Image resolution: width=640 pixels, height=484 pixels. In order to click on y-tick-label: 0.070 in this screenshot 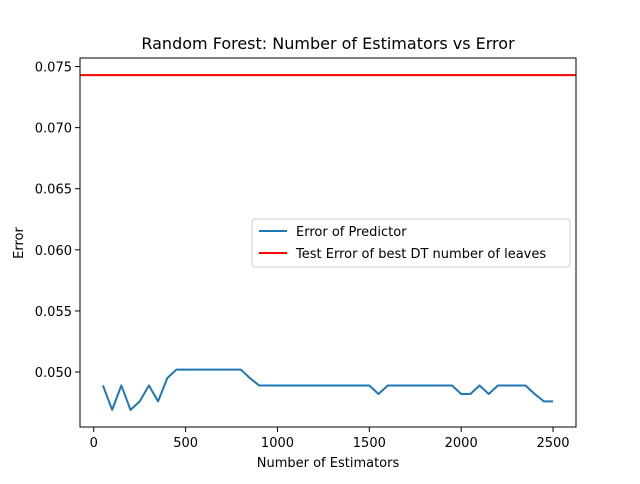, I will do `click(53, 129)`.